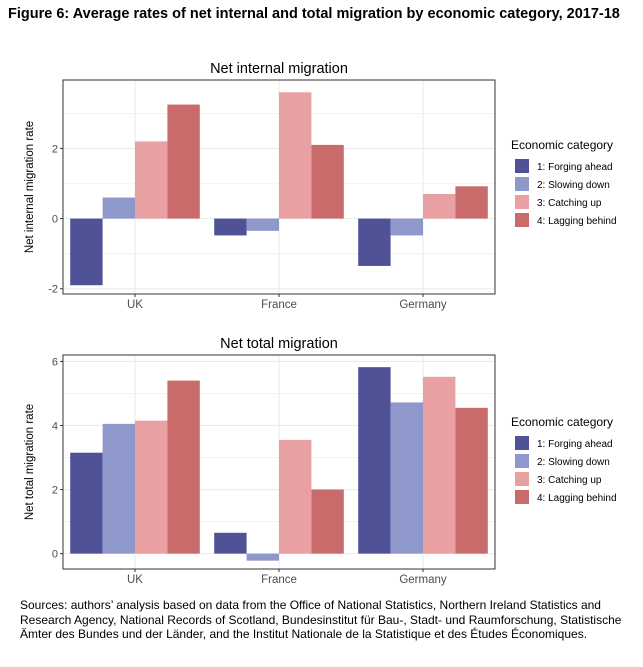  What do you see at coordinates (53, 290) in the screenshot?
I see `y-tick-label: -2` at bounding box center [53, 290].